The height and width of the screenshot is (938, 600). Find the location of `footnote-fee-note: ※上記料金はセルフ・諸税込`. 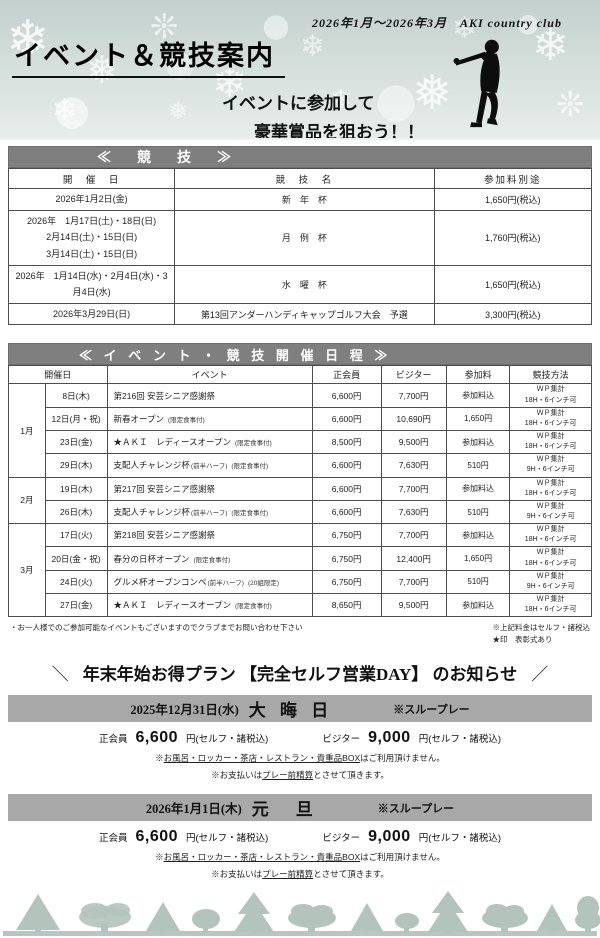

footnote-fee-note: ※上記料金はセルフ・諸税込 is located at coordinates (541, 628).